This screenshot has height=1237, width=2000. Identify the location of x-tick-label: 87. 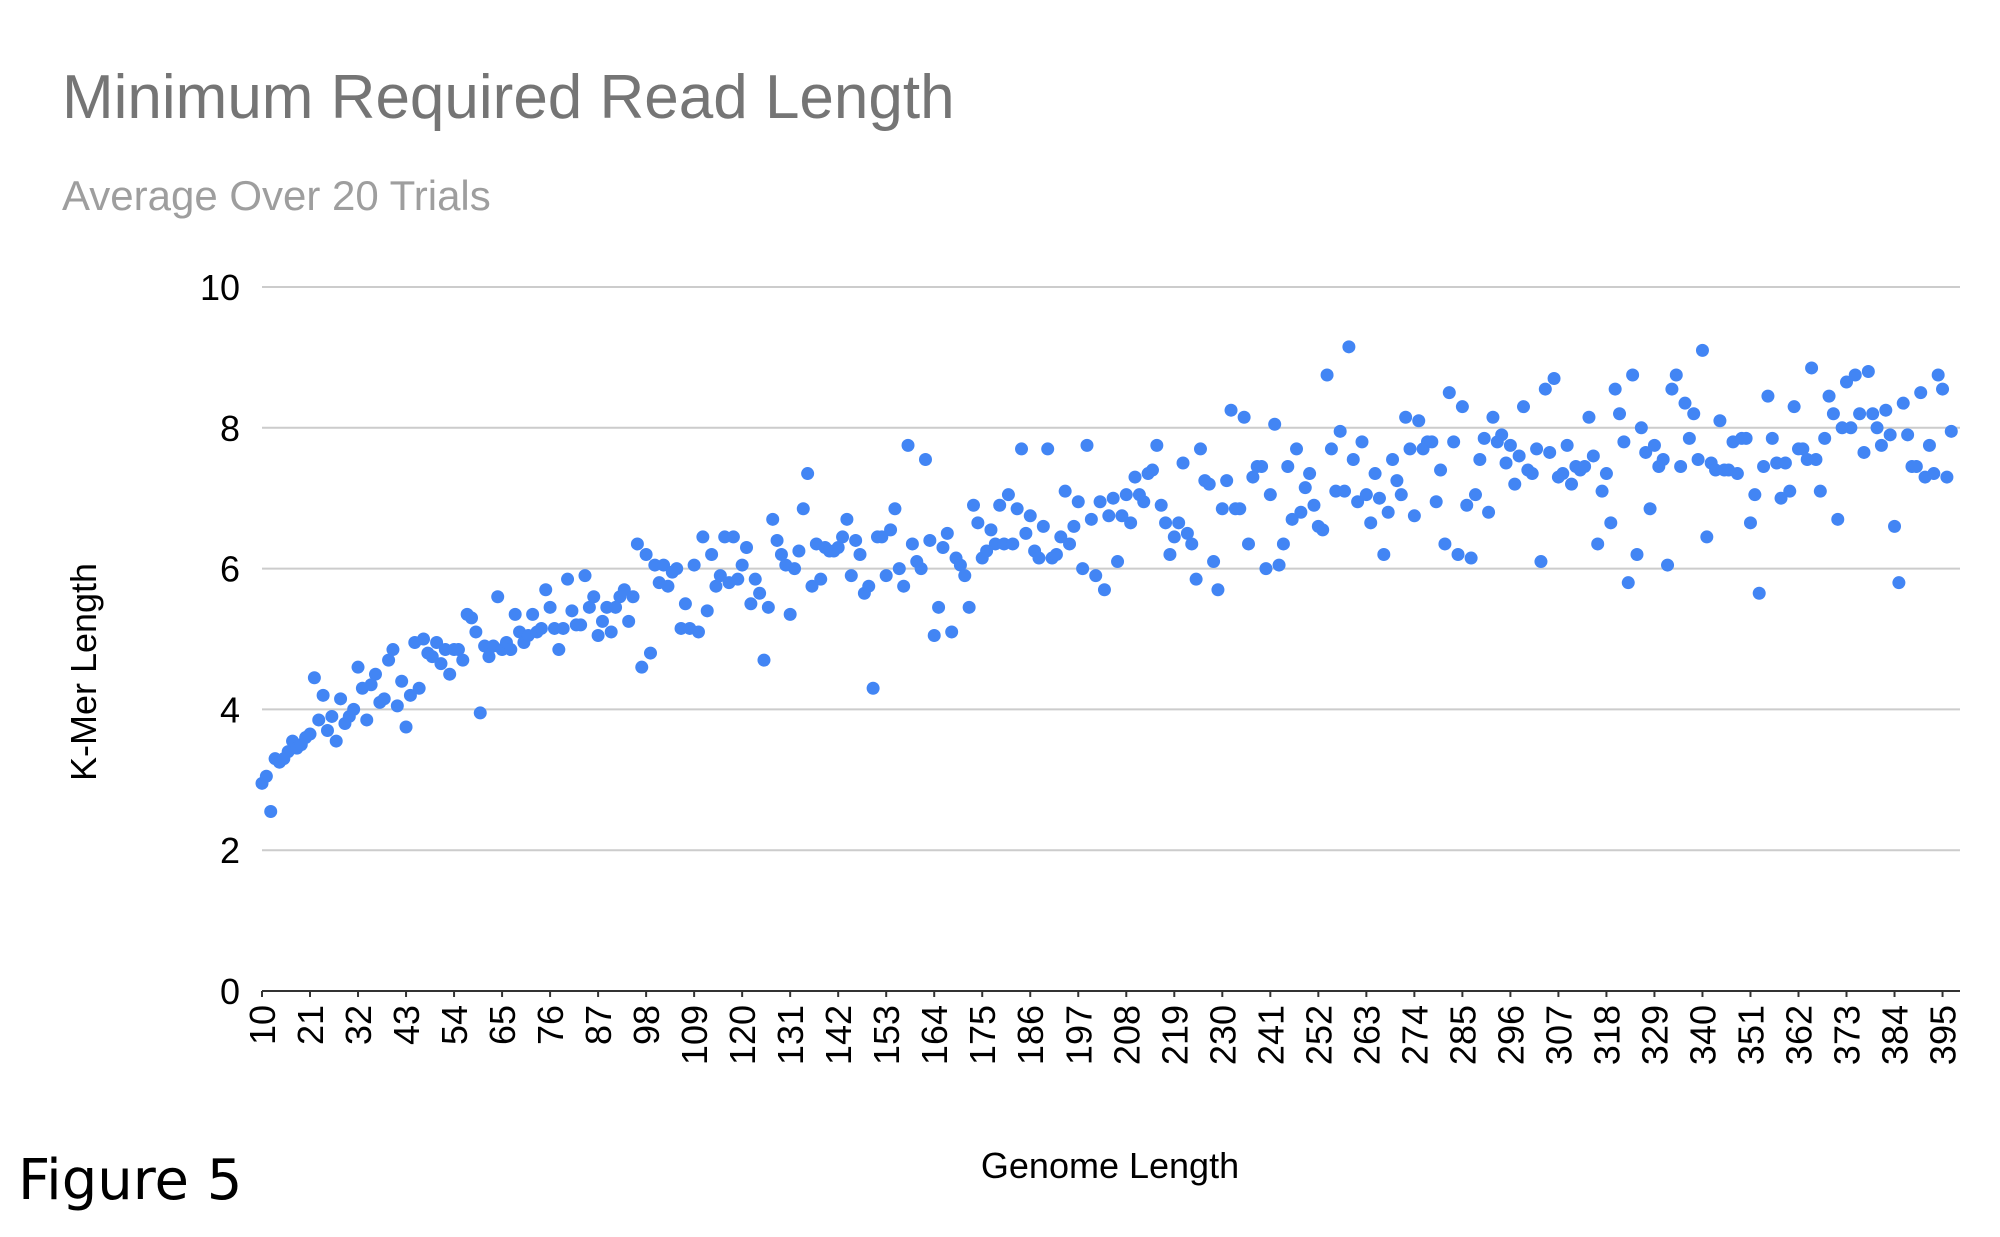
(598, 1025).